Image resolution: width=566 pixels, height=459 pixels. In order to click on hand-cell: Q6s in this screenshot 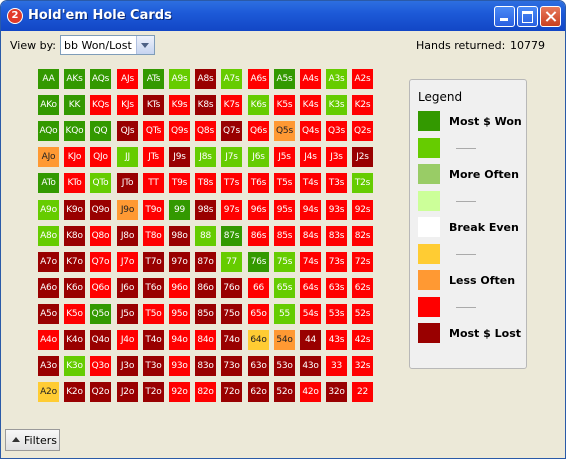, I will do `click(258, 131)`.